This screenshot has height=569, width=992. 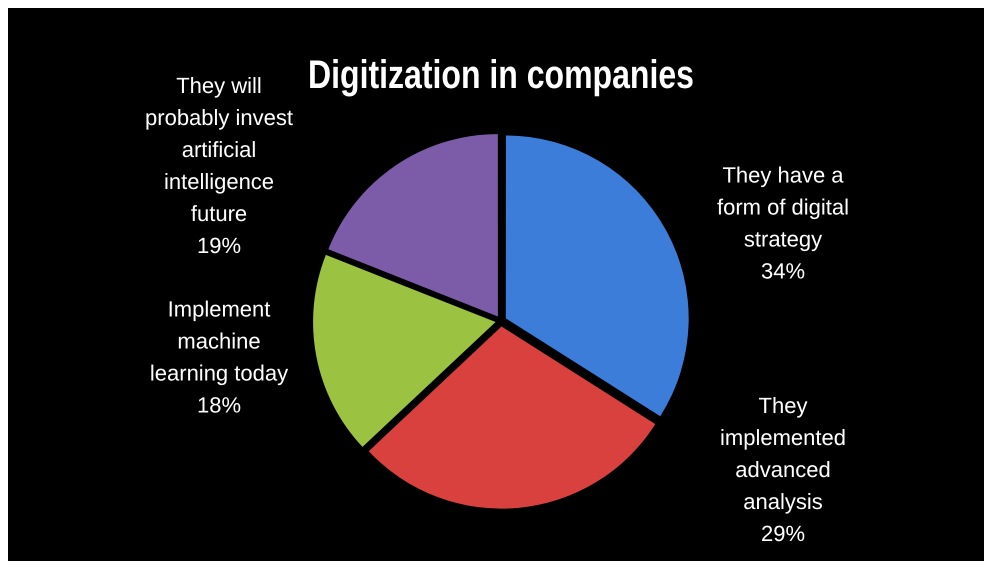 I want to click on chart-title: Digitization in companies, so click(x=501, y=74).